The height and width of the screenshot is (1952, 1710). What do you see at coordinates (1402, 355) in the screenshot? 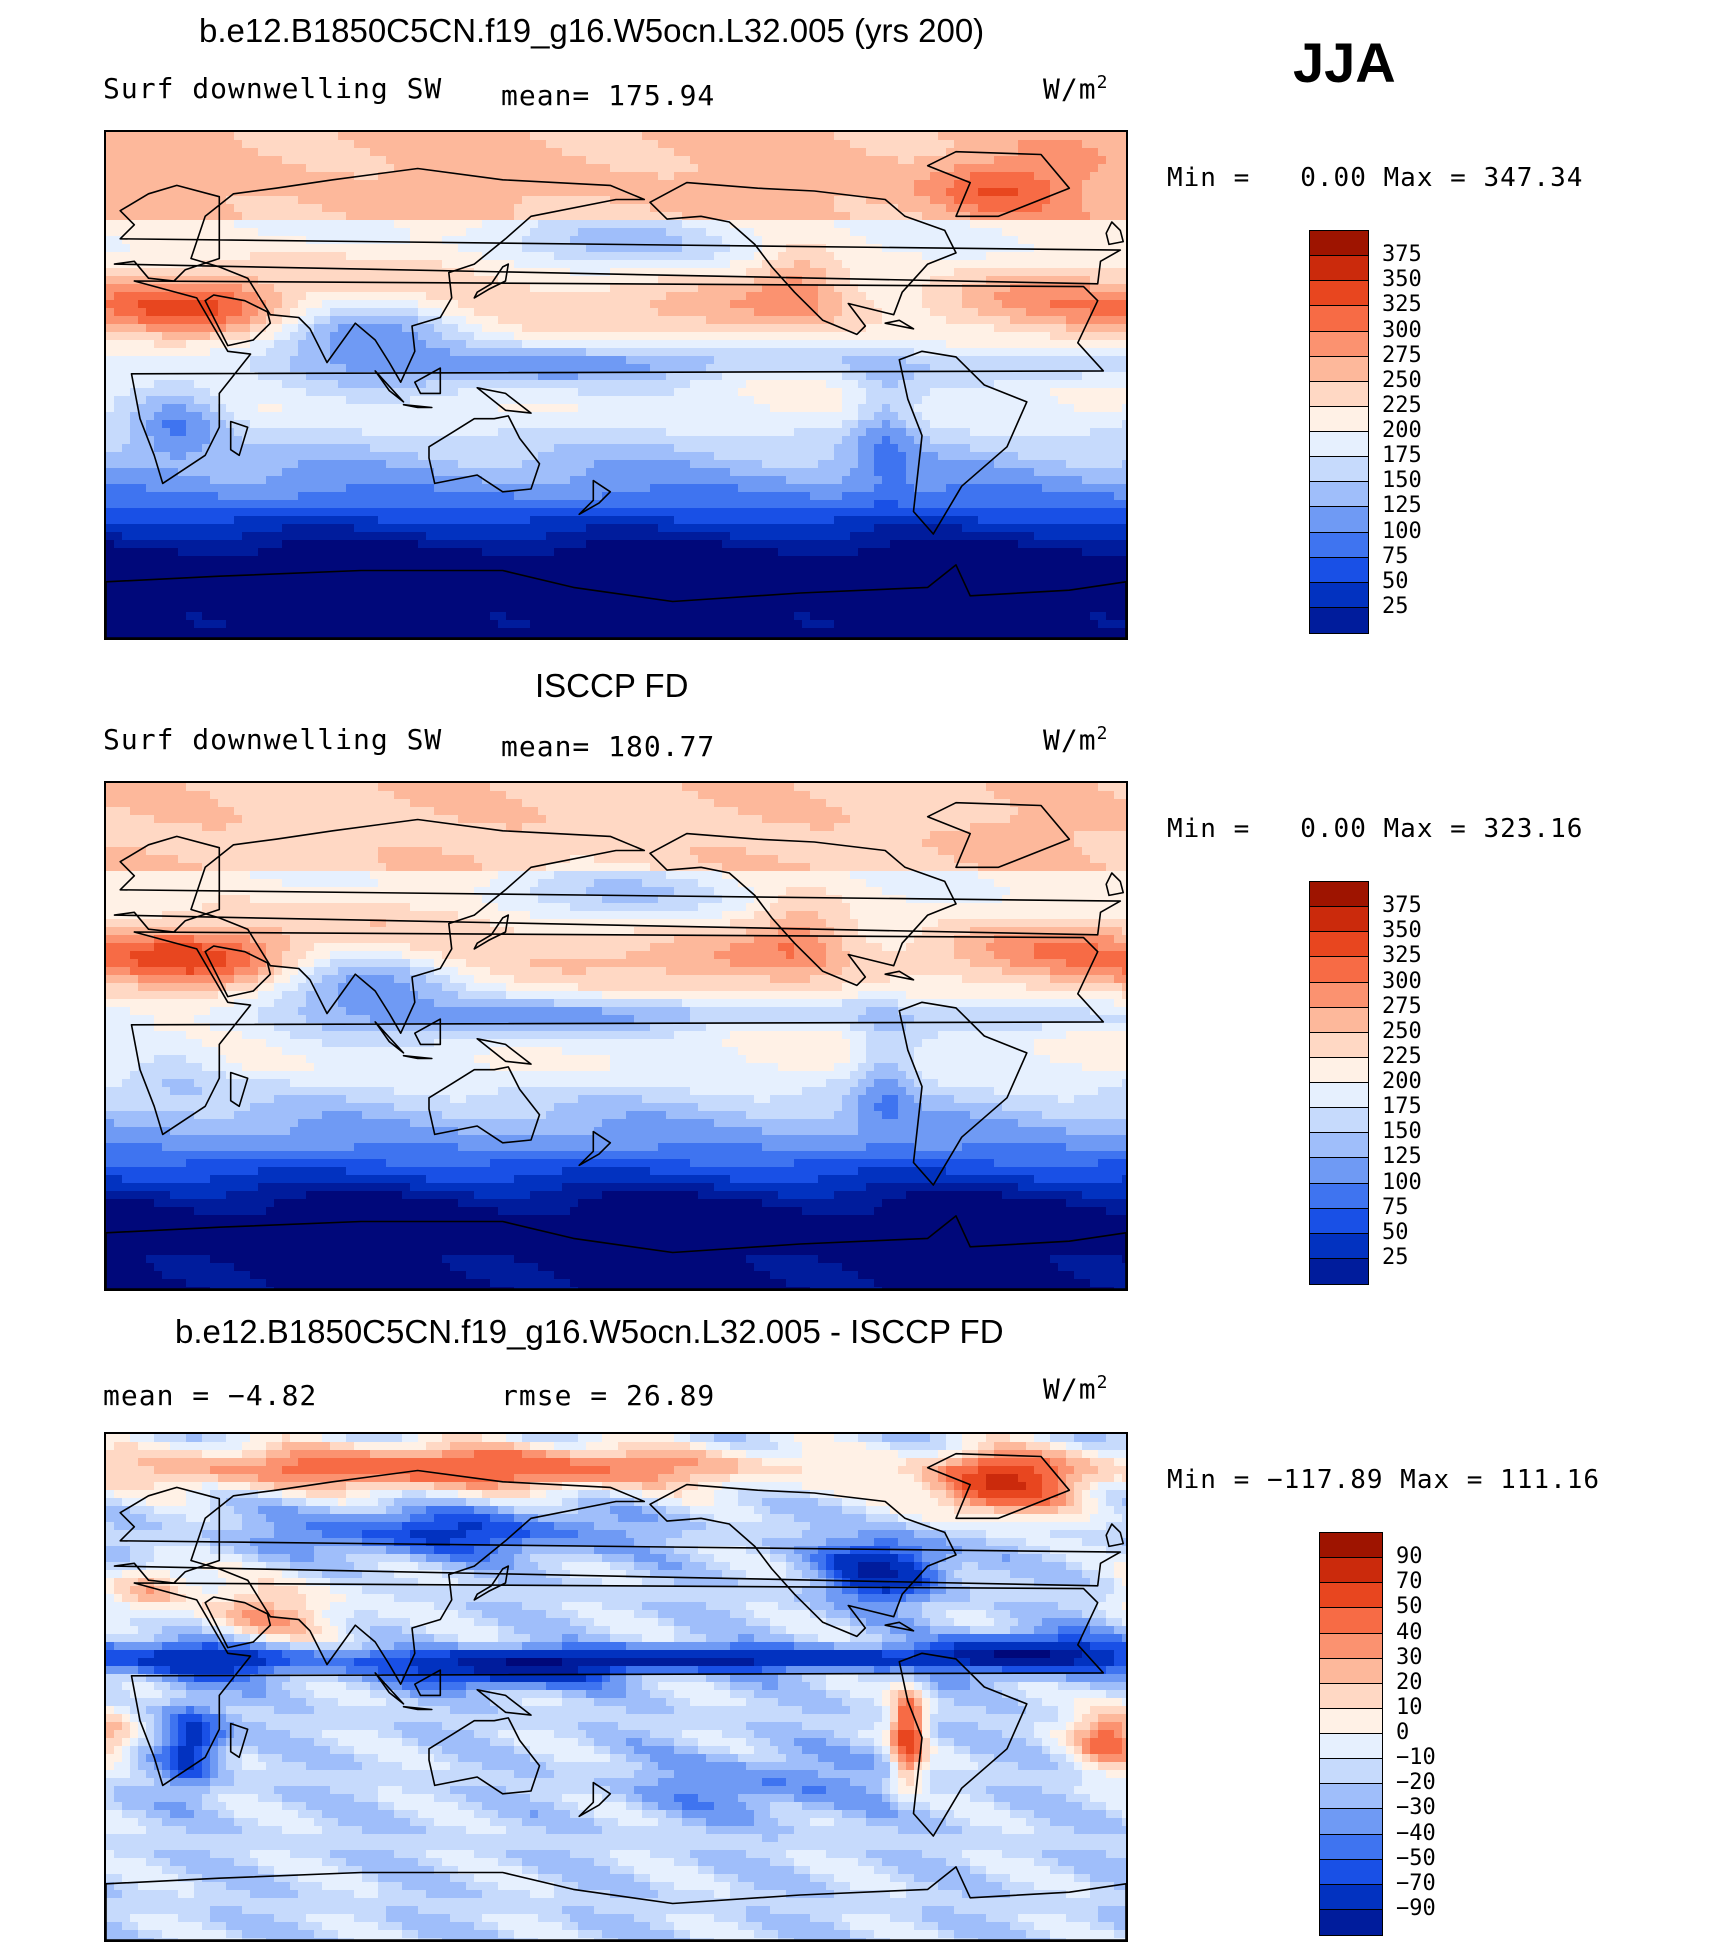
I see `colorbar-tick-label: 275` at bounding box center [1402, 355].